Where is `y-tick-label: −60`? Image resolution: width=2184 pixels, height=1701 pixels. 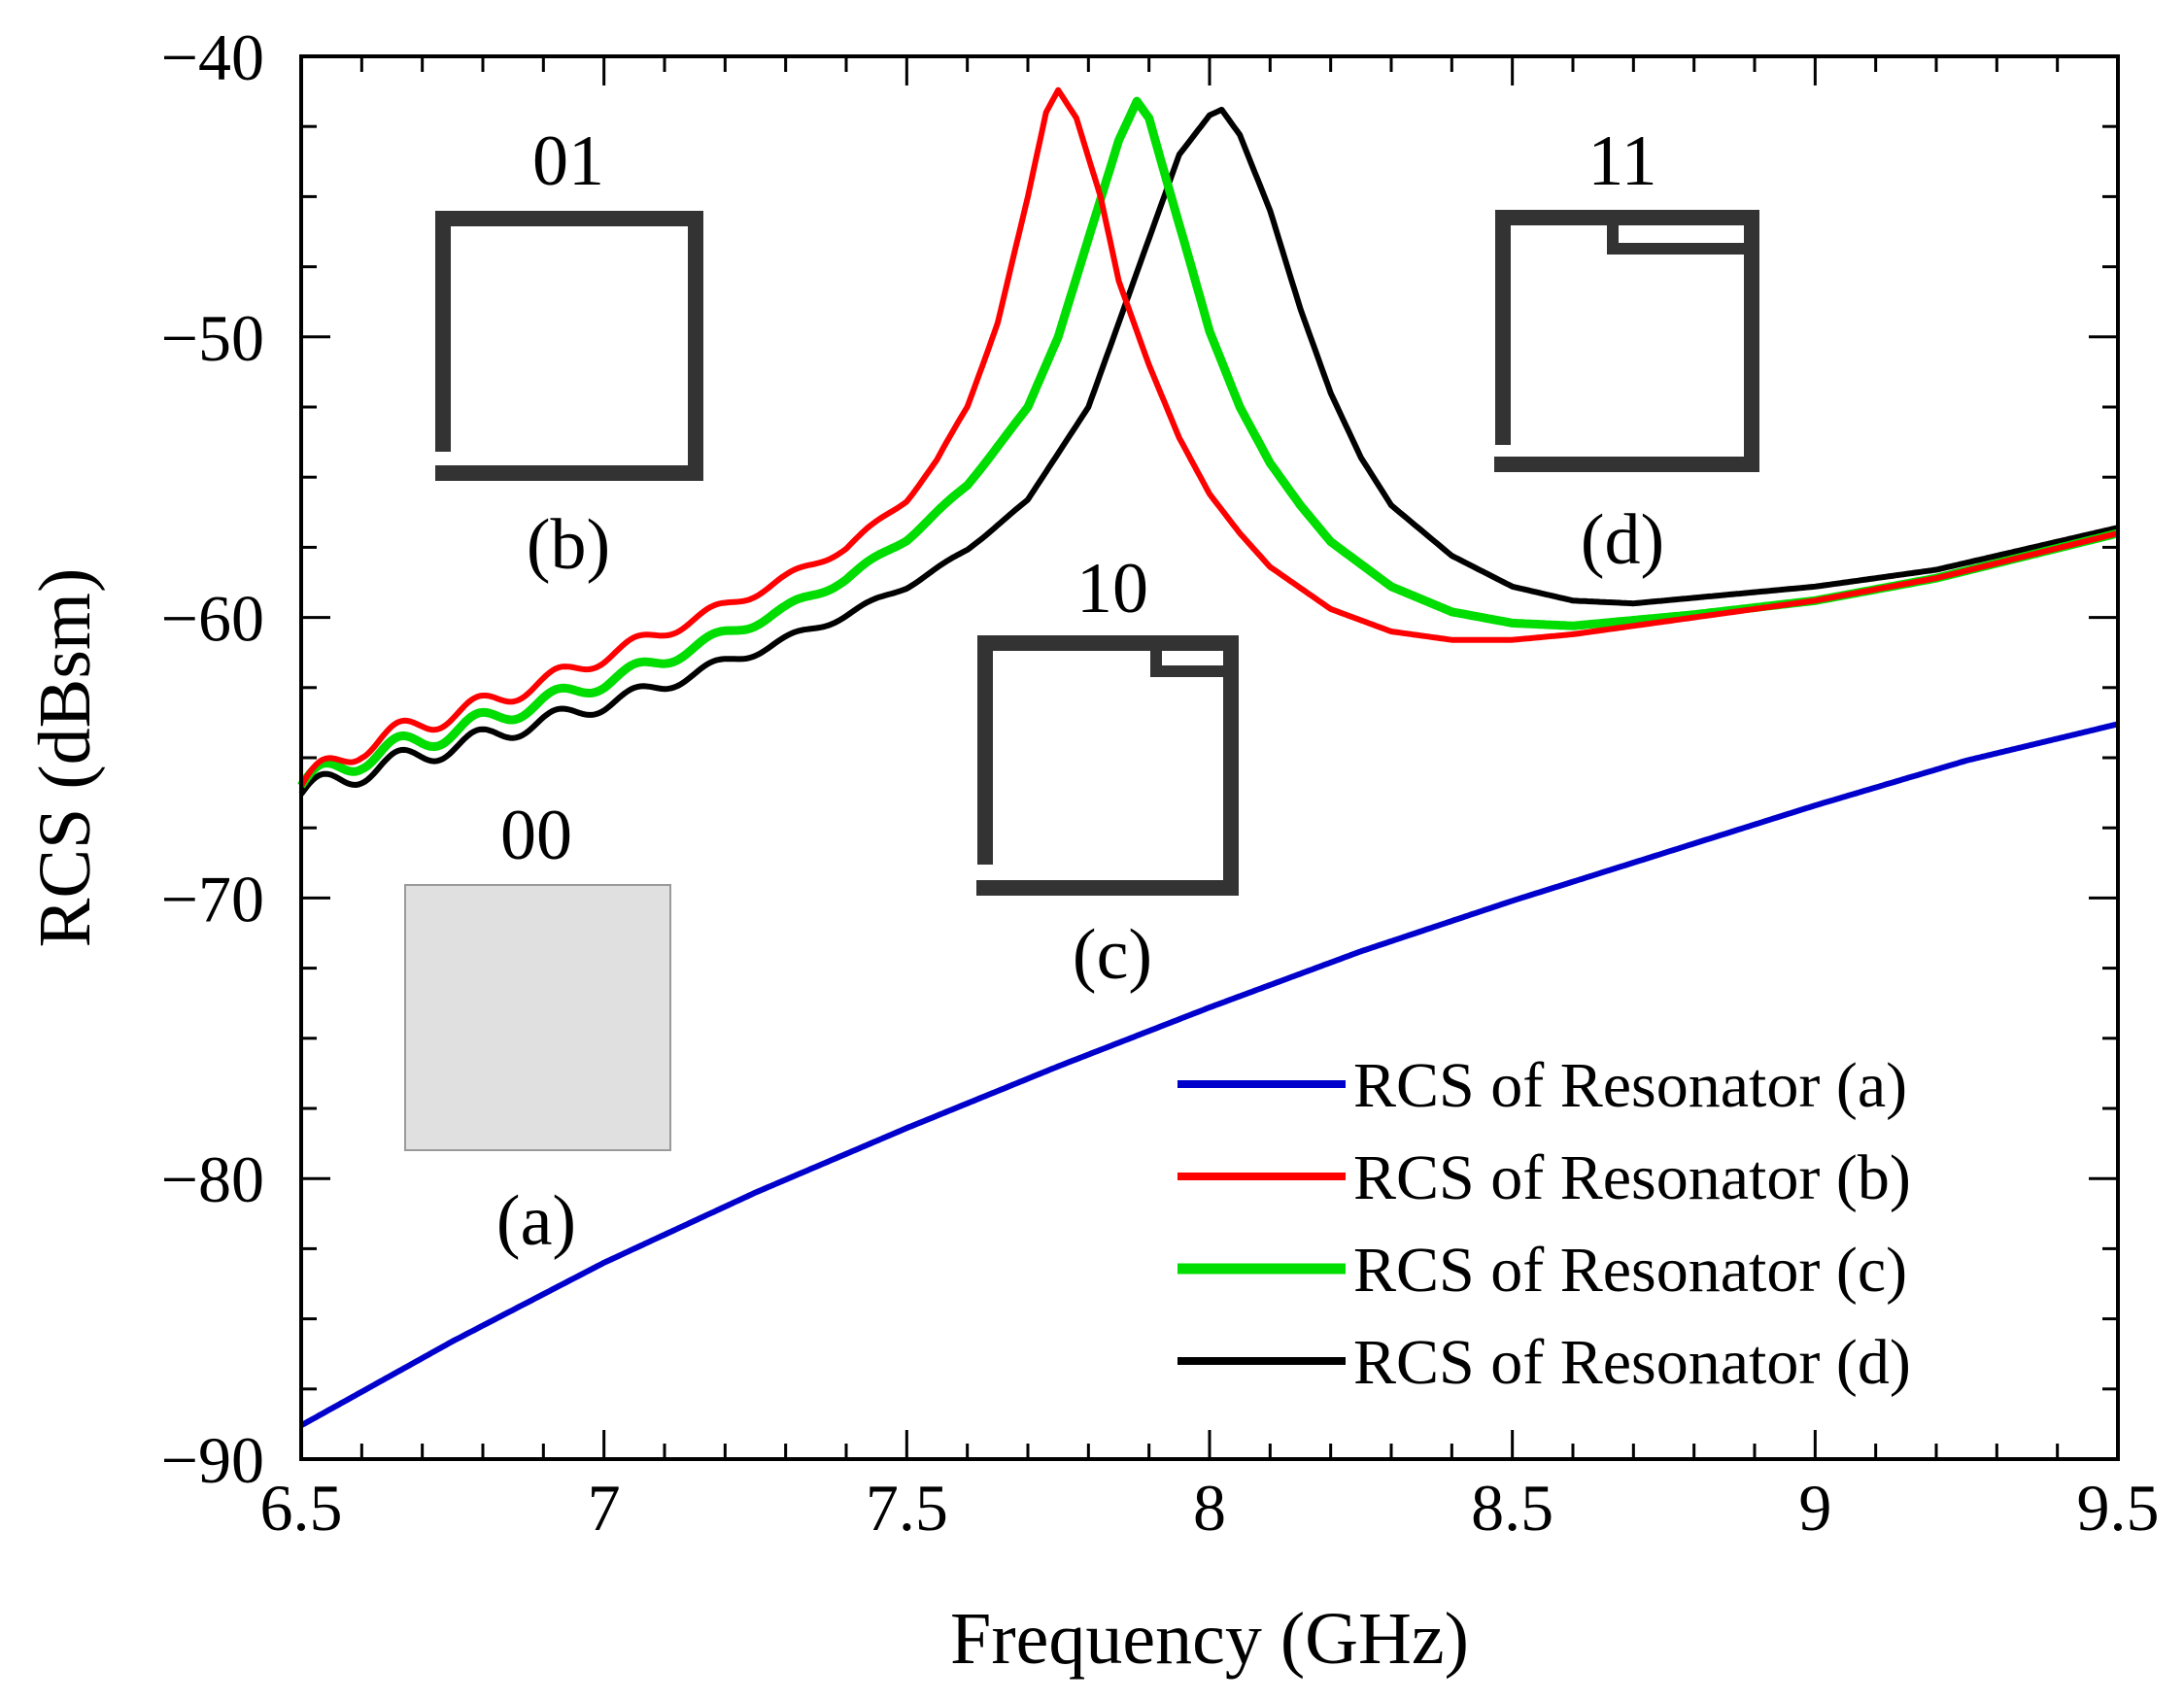 y-tick-label: −60 is located at coordinates (212, 619).